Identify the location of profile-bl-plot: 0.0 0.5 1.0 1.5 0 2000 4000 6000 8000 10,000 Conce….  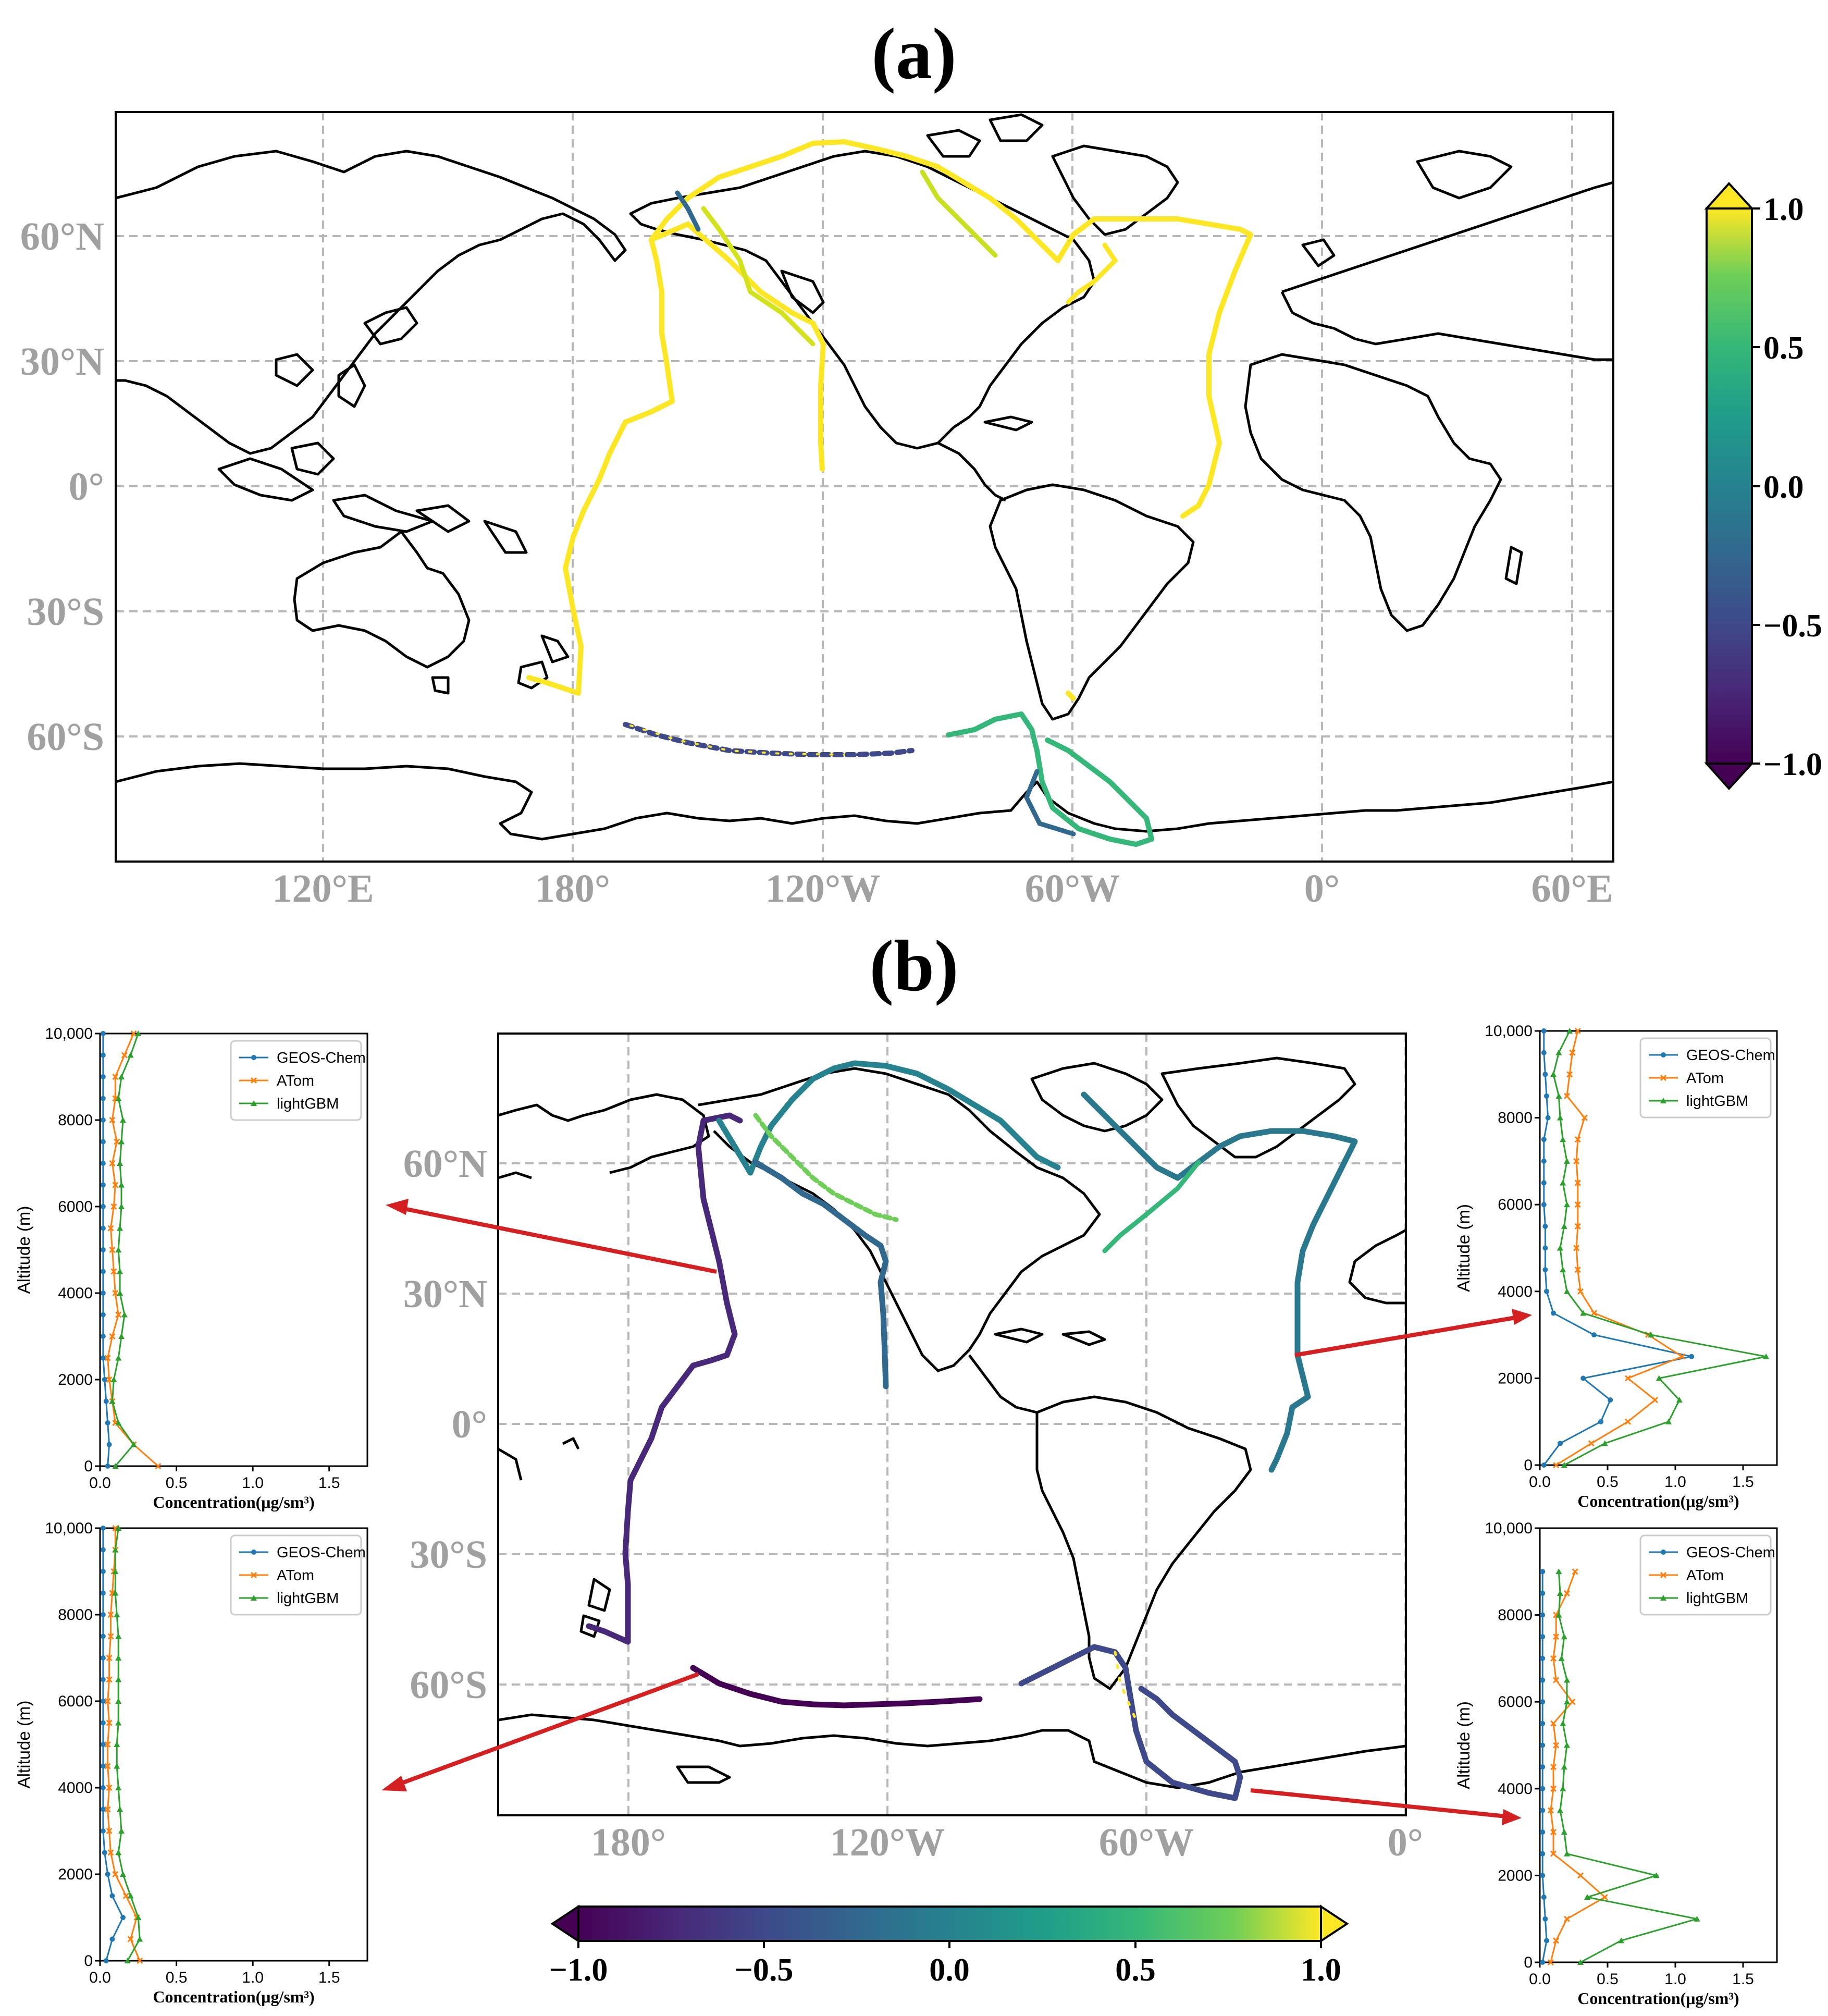
(191, 1763).